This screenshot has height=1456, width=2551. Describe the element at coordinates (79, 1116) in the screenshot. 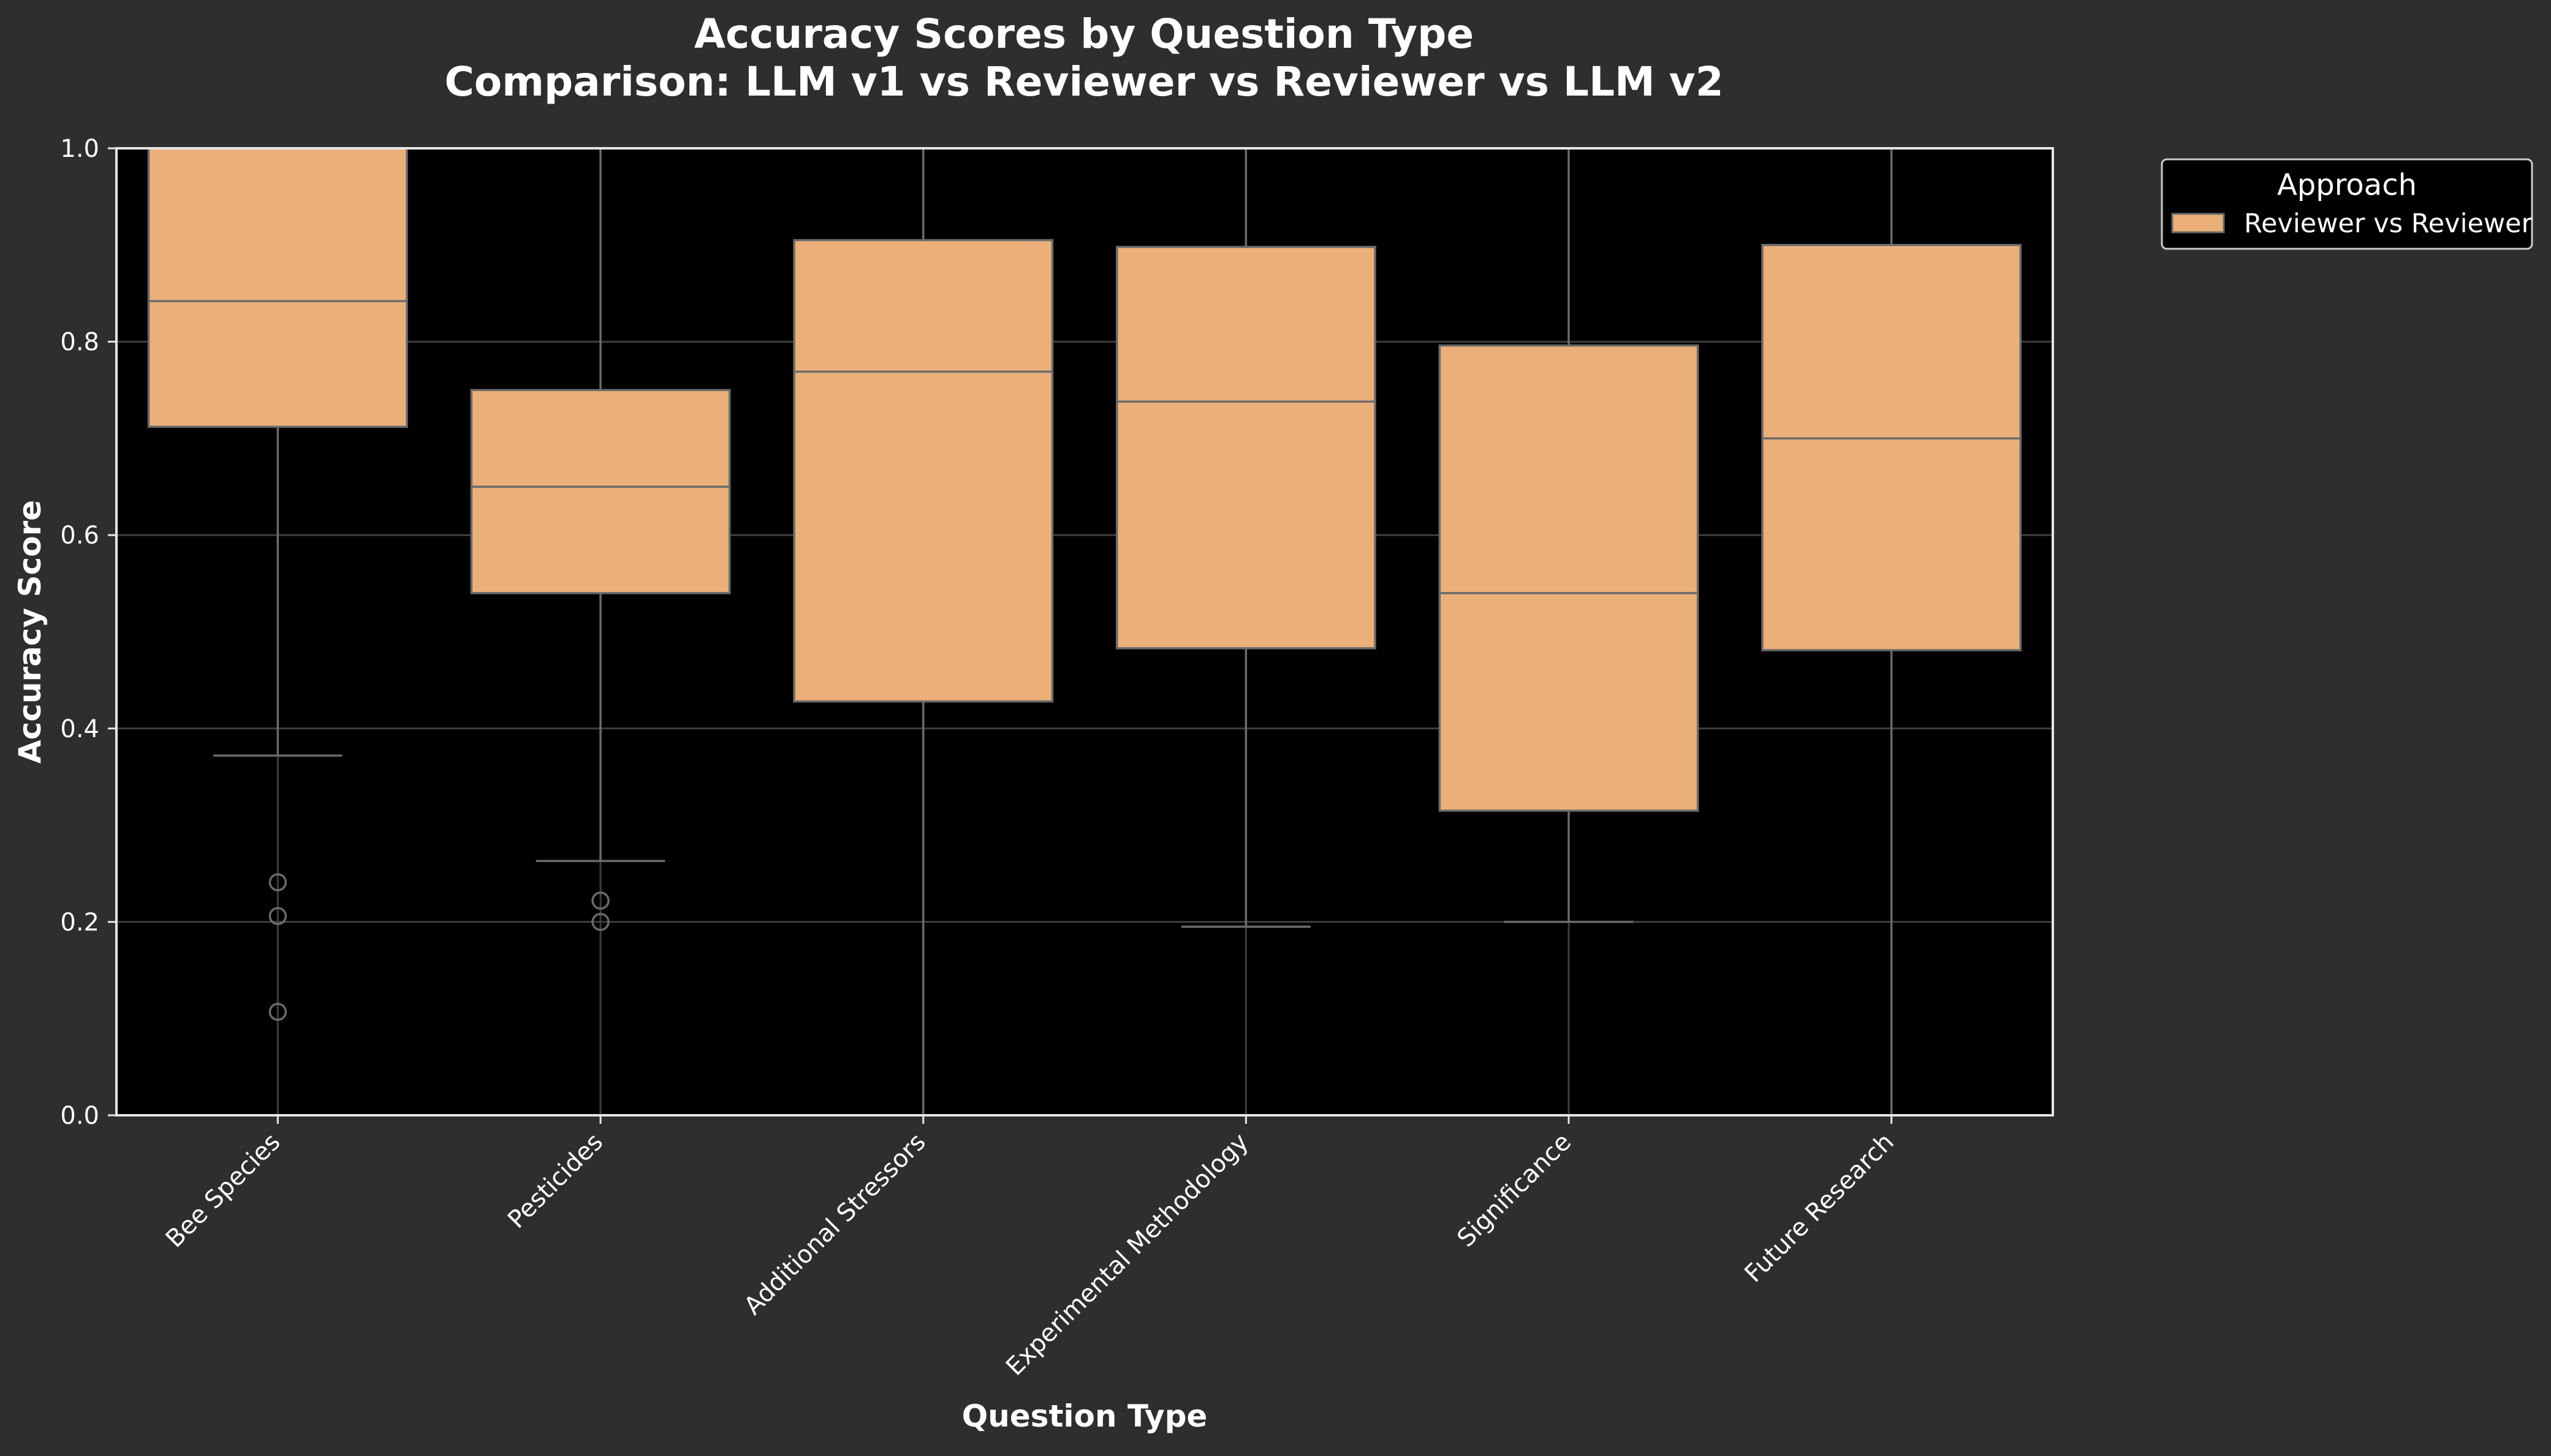

I see `y-tick-label: 0.0` at that location.